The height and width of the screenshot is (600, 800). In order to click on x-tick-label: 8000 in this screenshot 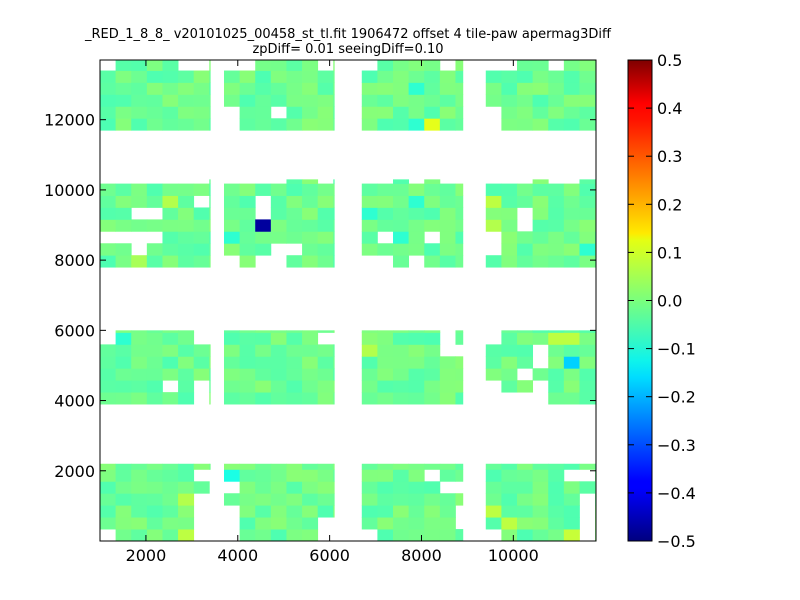, I will do `click(421, 555)`.